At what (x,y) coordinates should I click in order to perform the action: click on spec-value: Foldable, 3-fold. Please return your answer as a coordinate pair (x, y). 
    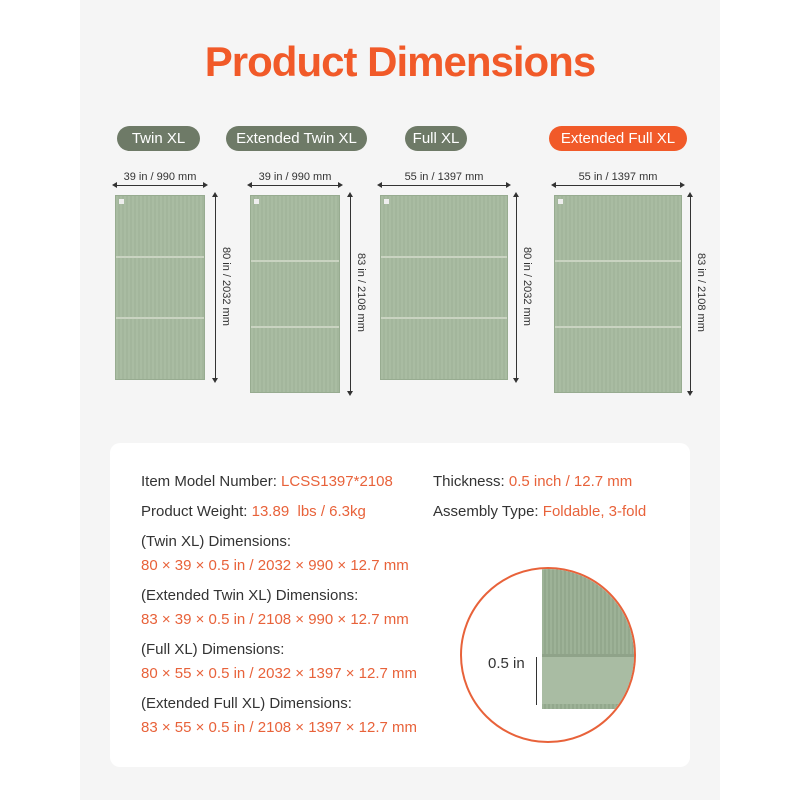
    Looking at the image, I should click on (594, 511).